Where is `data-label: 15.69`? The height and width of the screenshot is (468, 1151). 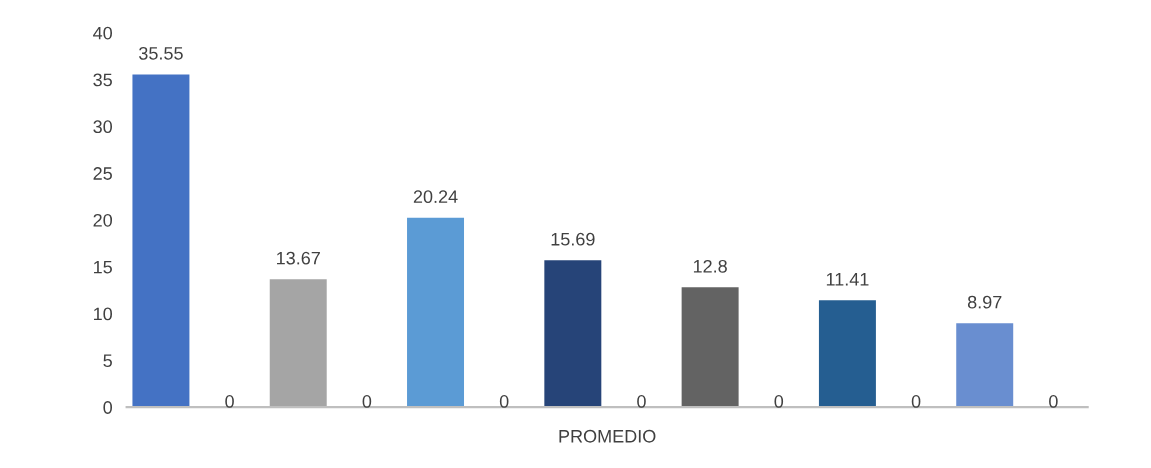 data-label: 15.69 is located at coordinates (573, 239).